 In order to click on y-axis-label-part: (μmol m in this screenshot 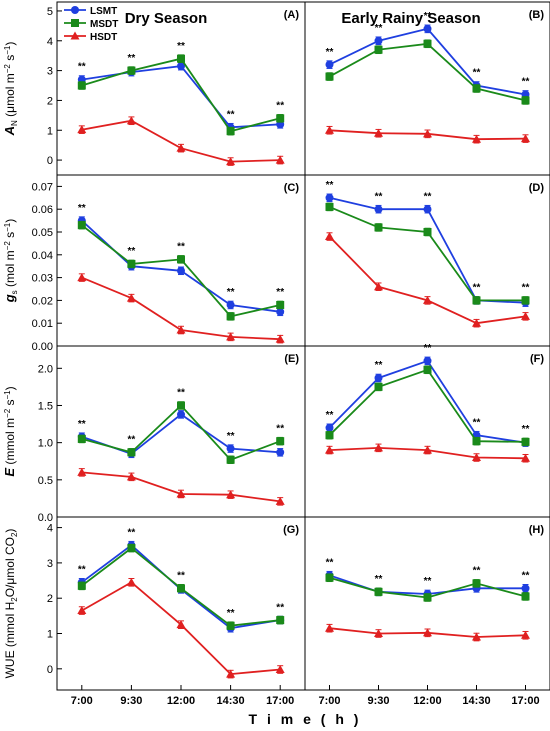, I will do `click(10, 96)`.